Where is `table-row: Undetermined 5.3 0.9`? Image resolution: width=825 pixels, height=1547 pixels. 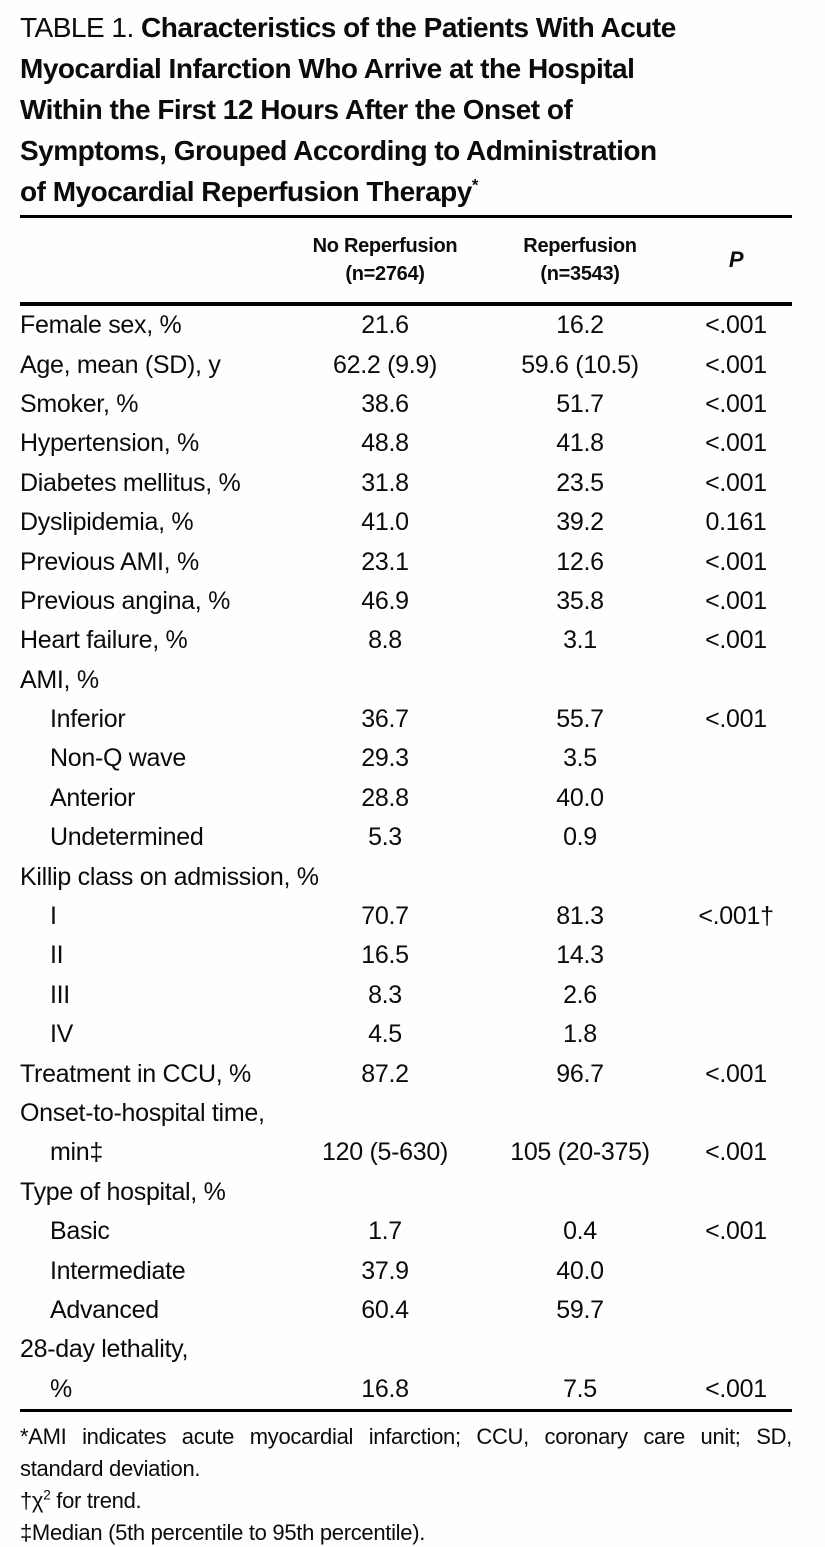
table-row: Undetermined 5.3 0.9 is located at coordinates (406, 837).